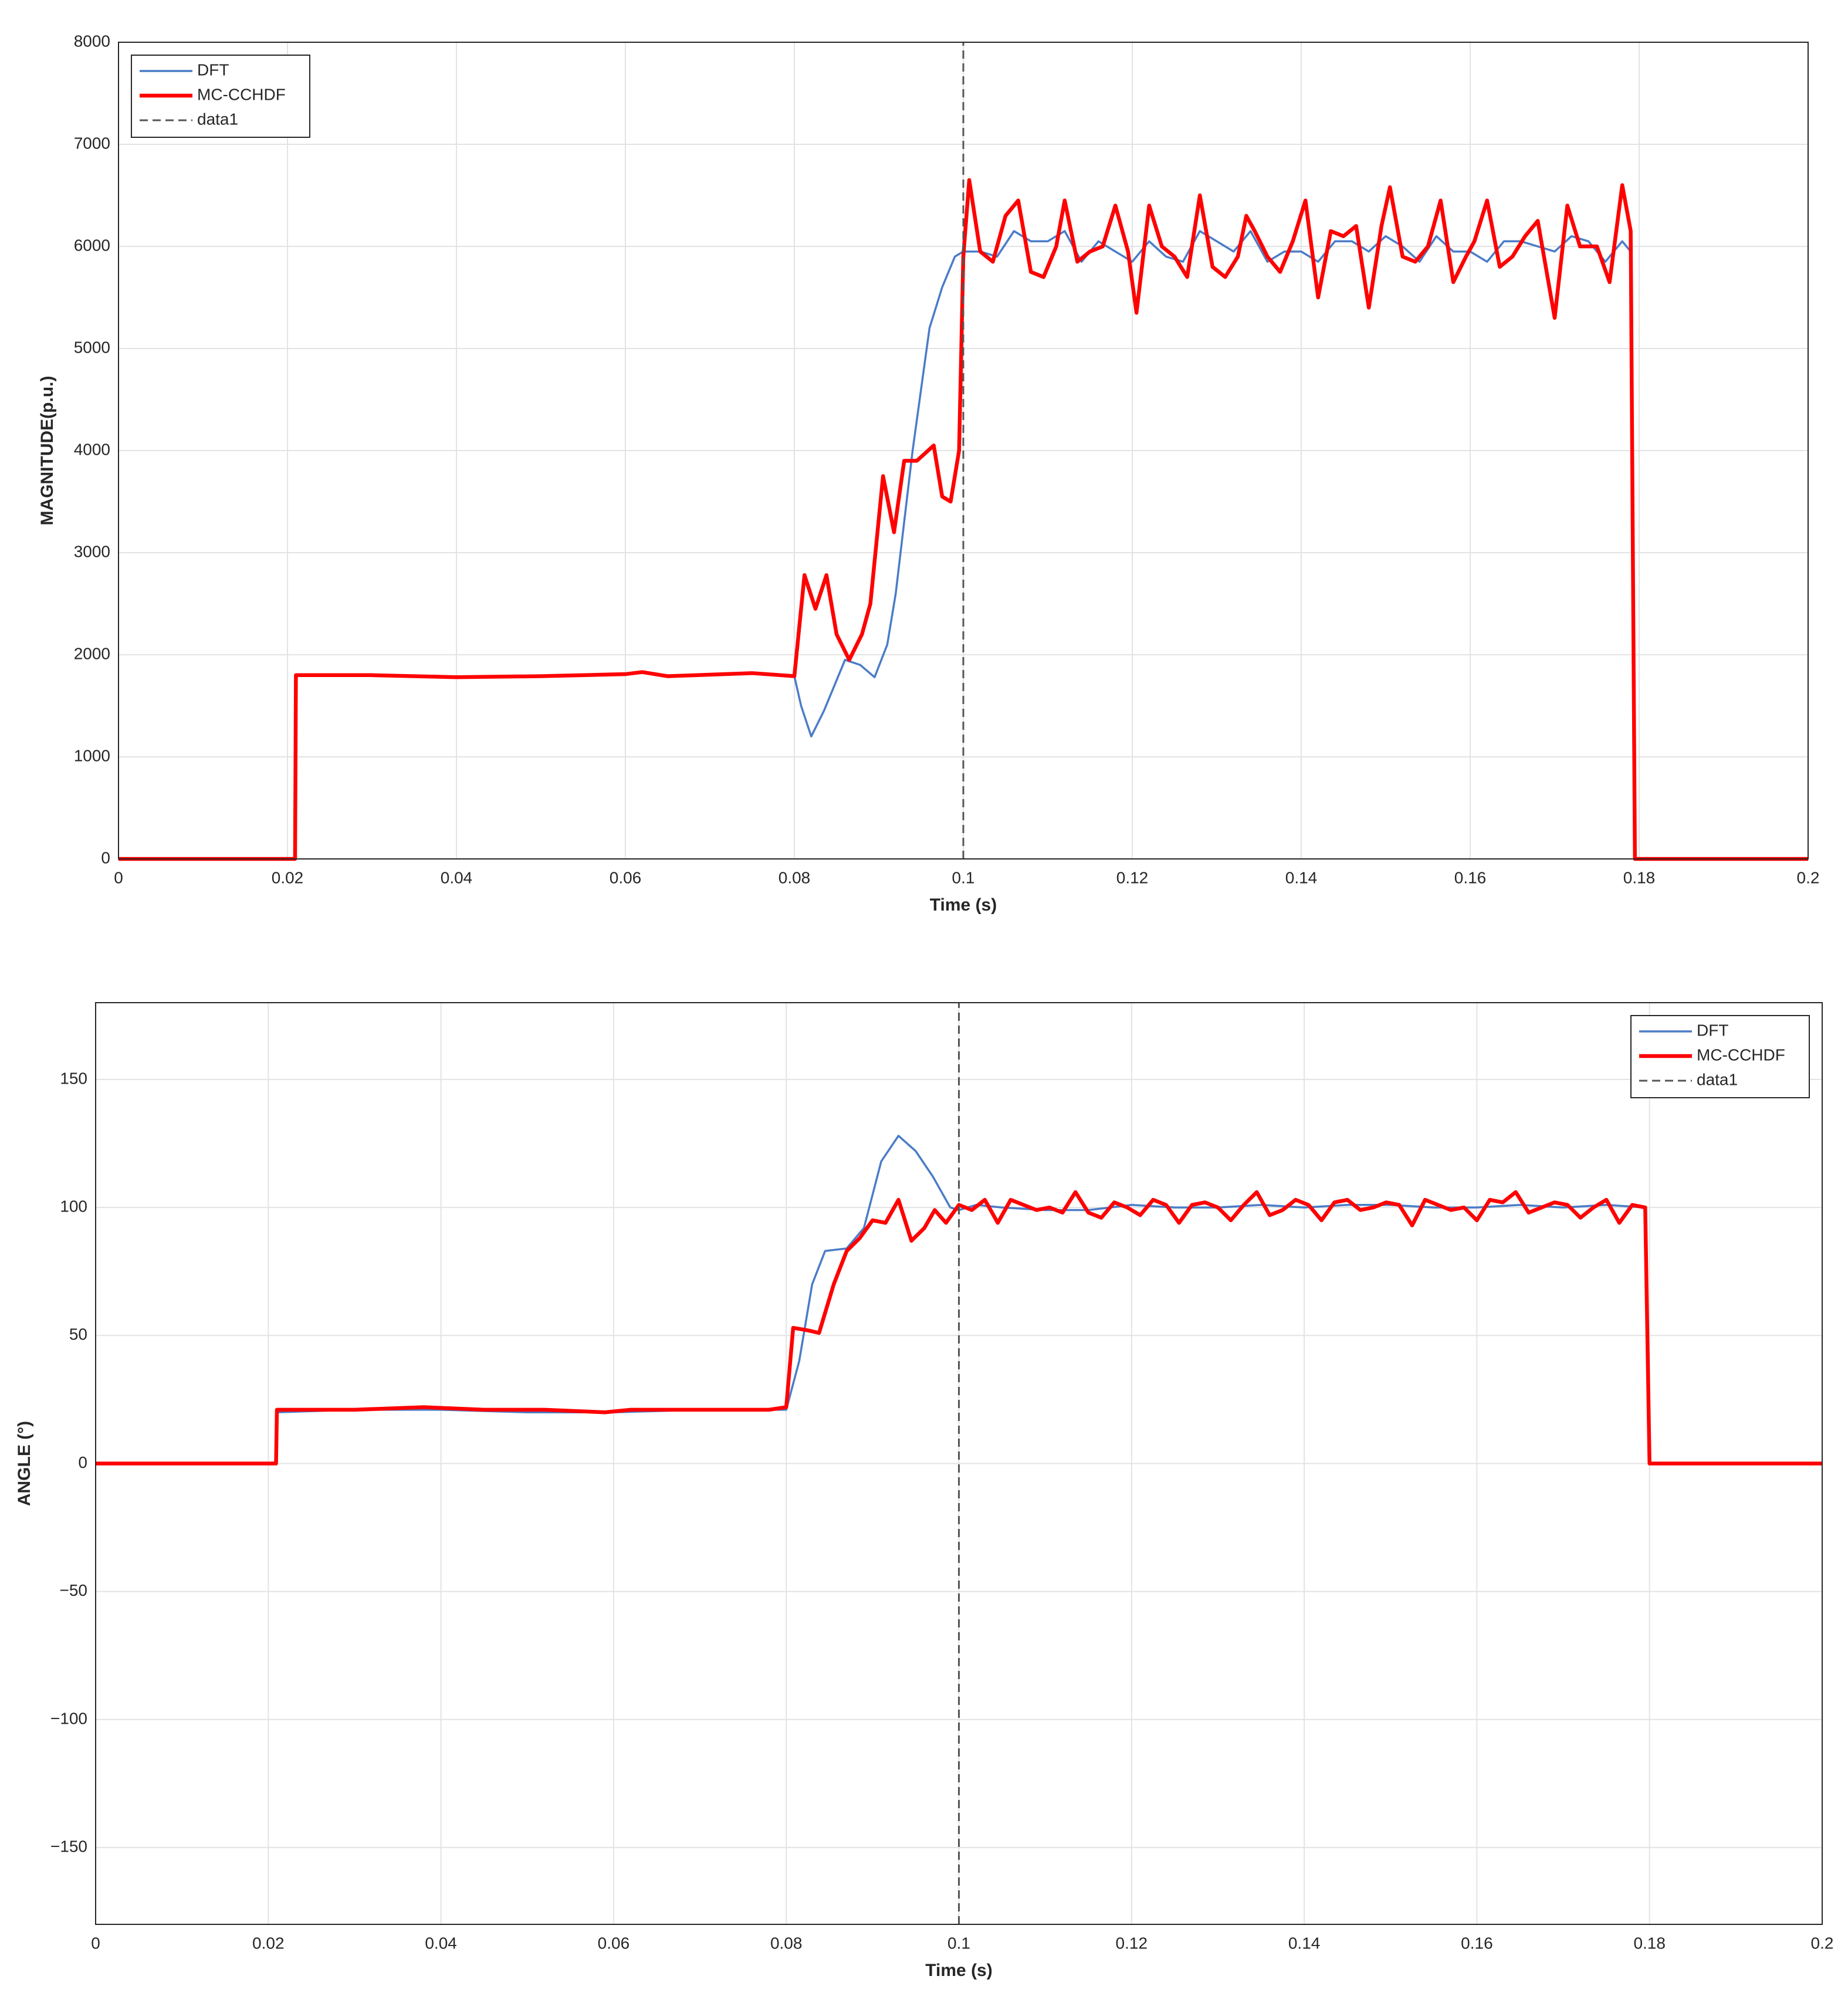  I want to click on y-axis-label: MAGNITUDE(p.u.), so click(47, 451).